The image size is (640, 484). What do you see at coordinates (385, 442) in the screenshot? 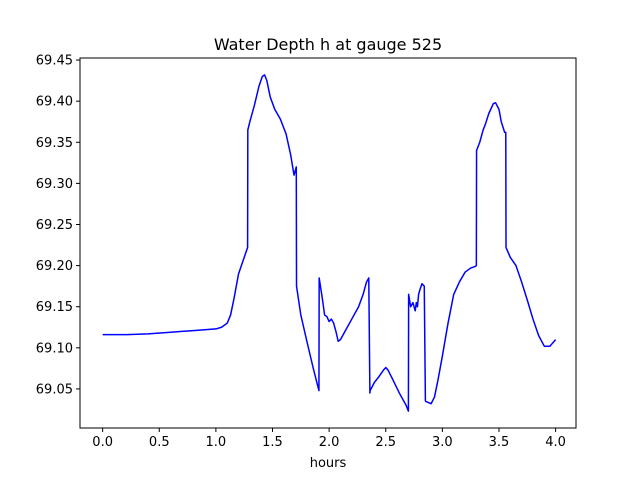
I see `x-tick-label: 2.5` at bounding box center [385, 442].